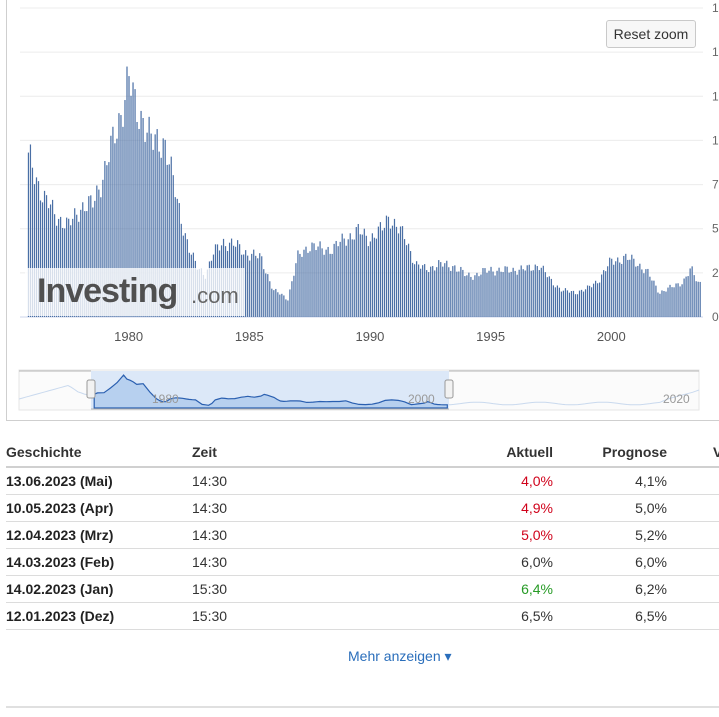 The image size is (719, 717). What do you see at coordinates (91, 389) in the screenshot?
I see `navigator-handle-left` at bounding box center [91, 389].